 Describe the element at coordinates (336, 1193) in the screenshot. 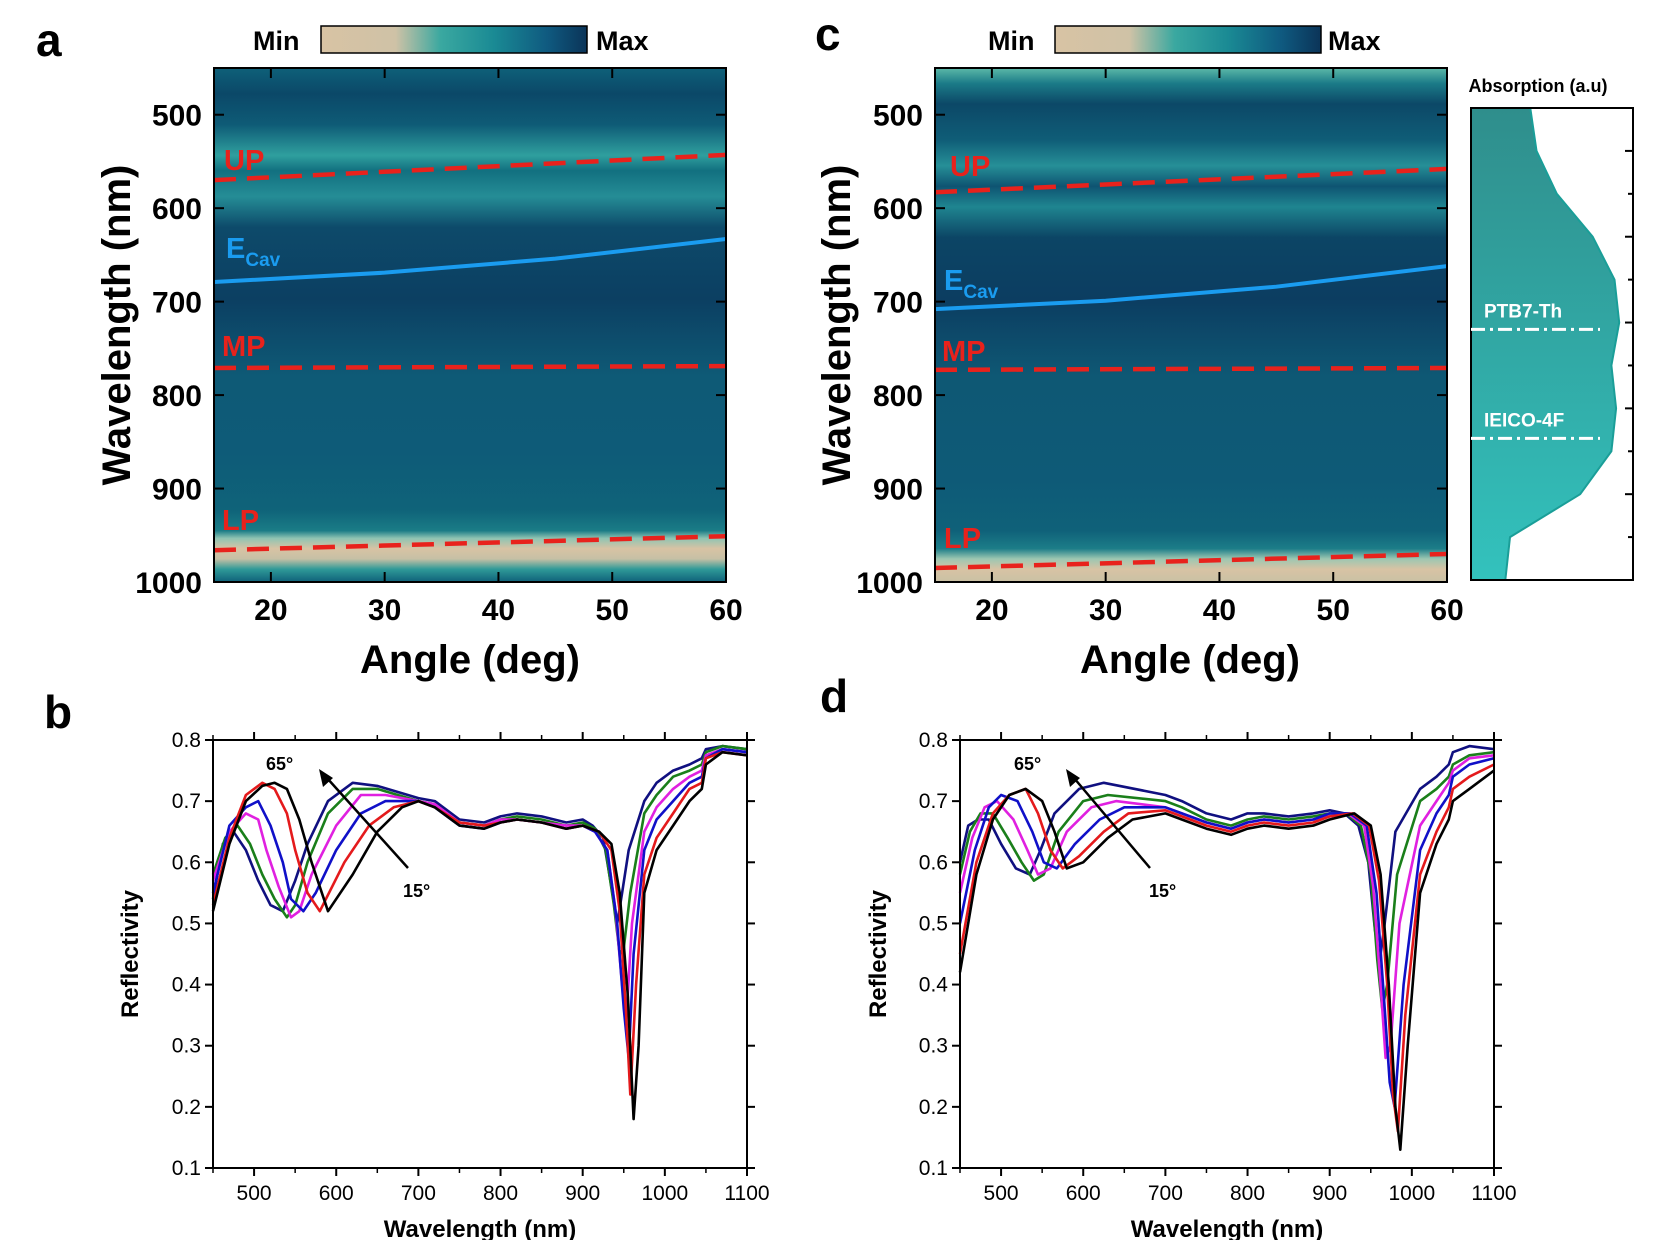

I see `chart-b-xtick-label: 600` at that location.